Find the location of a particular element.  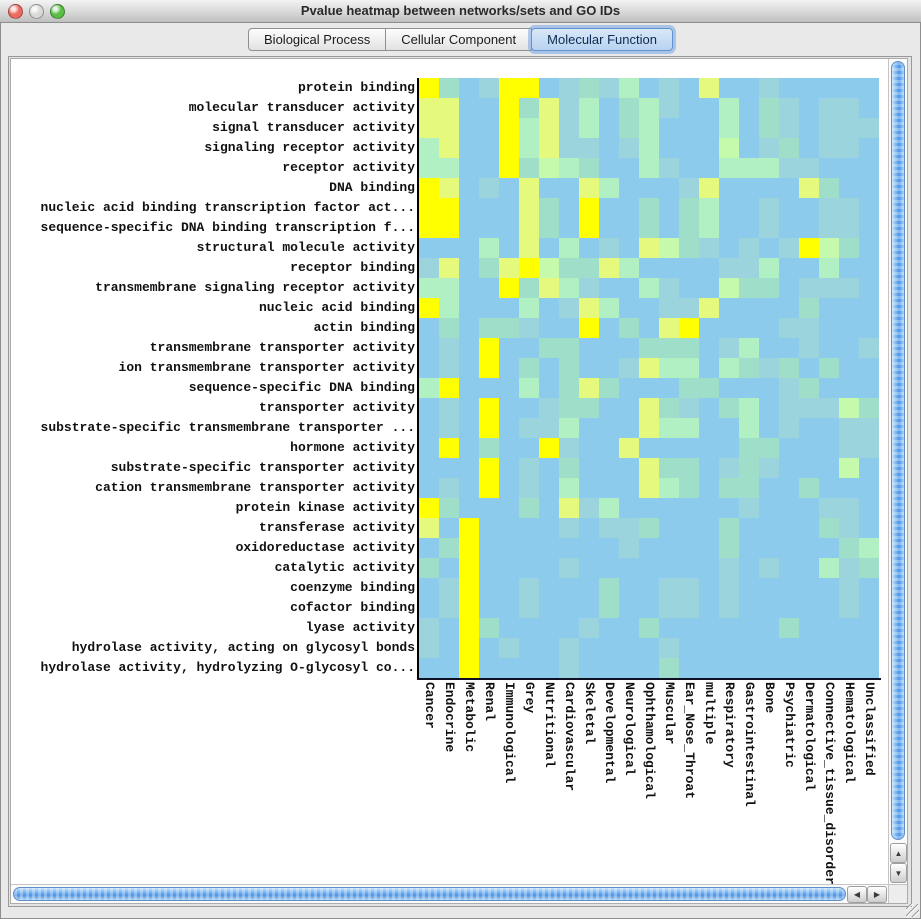

horizontal-scrollbar: ◀ ▶ is located at coordinates (449, 893).